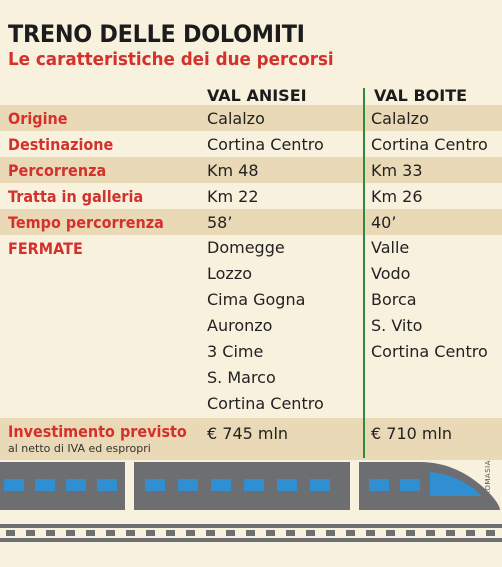 The height and width of the screenshot is (567, 502). Describe the element at coordinates (397, 325) in the screenshot. I see `stop-val-boite: S. Vito` at that location.